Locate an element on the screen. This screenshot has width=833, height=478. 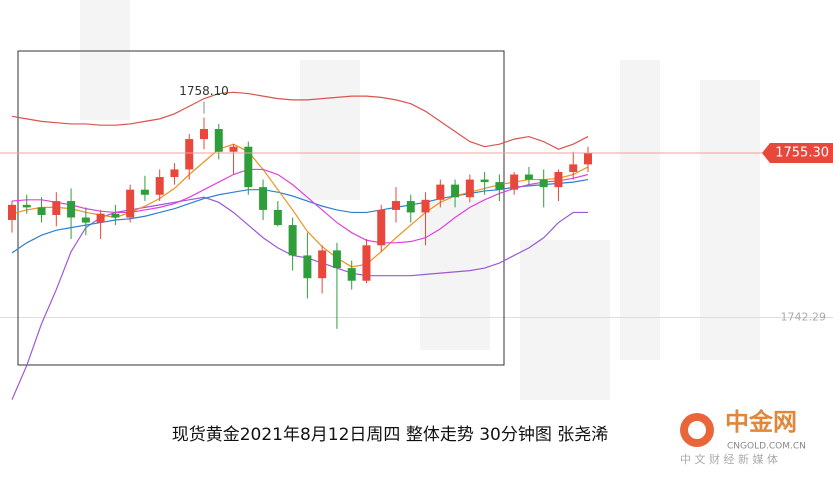
logo: 中金网 CNGOLD.COM.CN 中 文 财 经 新 媒 体 is located at coordinates (743, 437).